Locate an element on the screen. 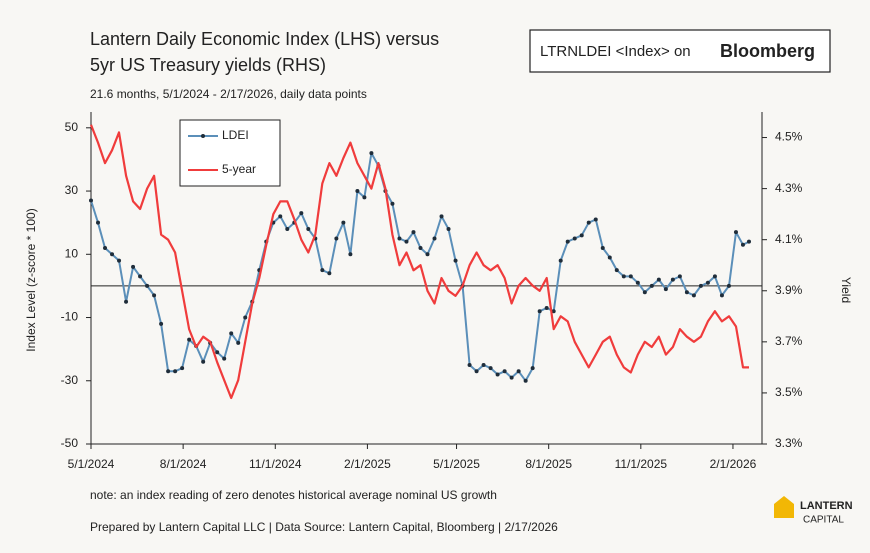 The width and height of the screenshot is (870, 553). legend-label: LDEI is located at coordinates (235, 135).